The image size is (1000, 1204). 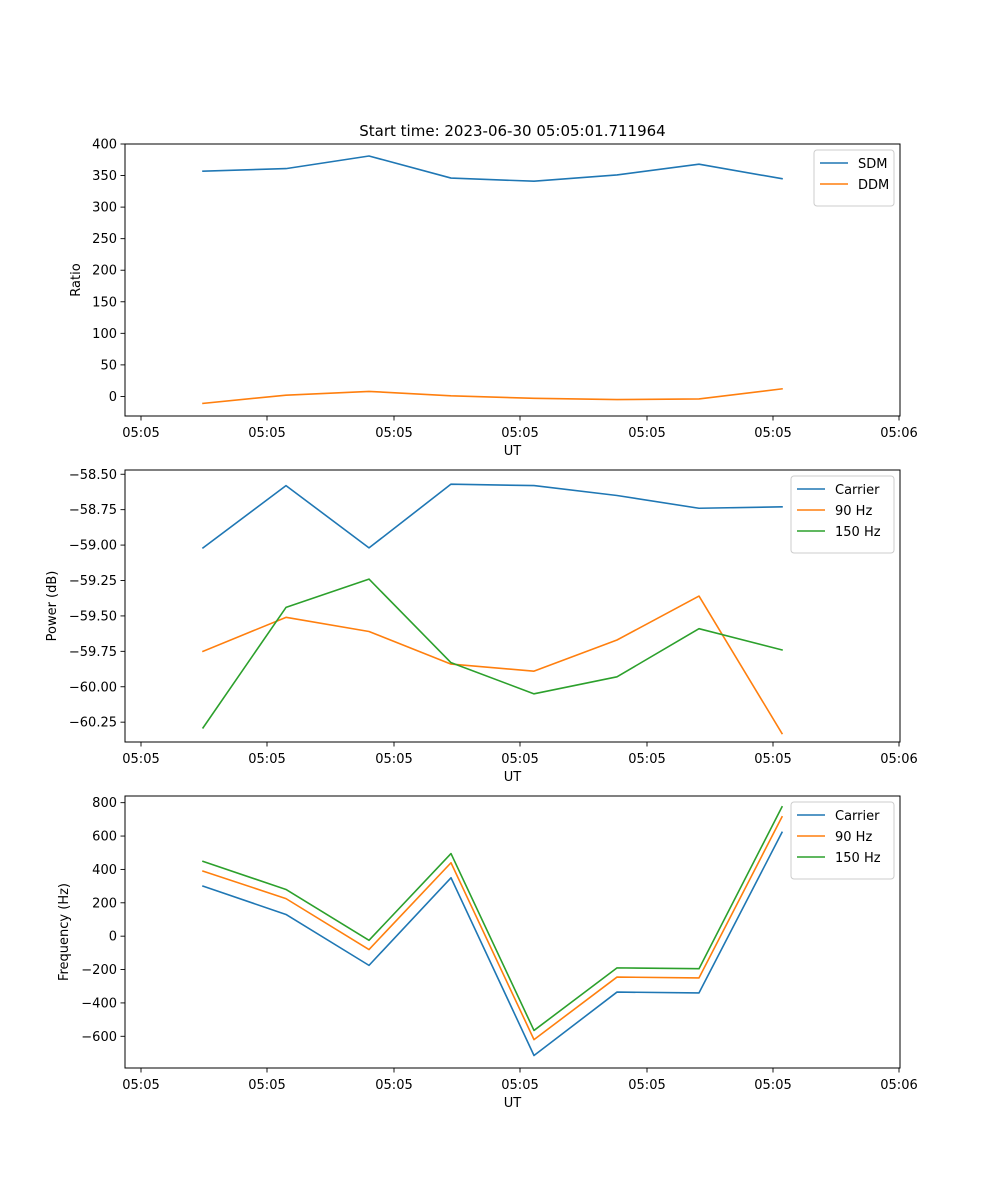 What do you see at coordinates (104, 803) in the screenshot?
I see `y-tick-label: 800` at bounding box center [104, 803].